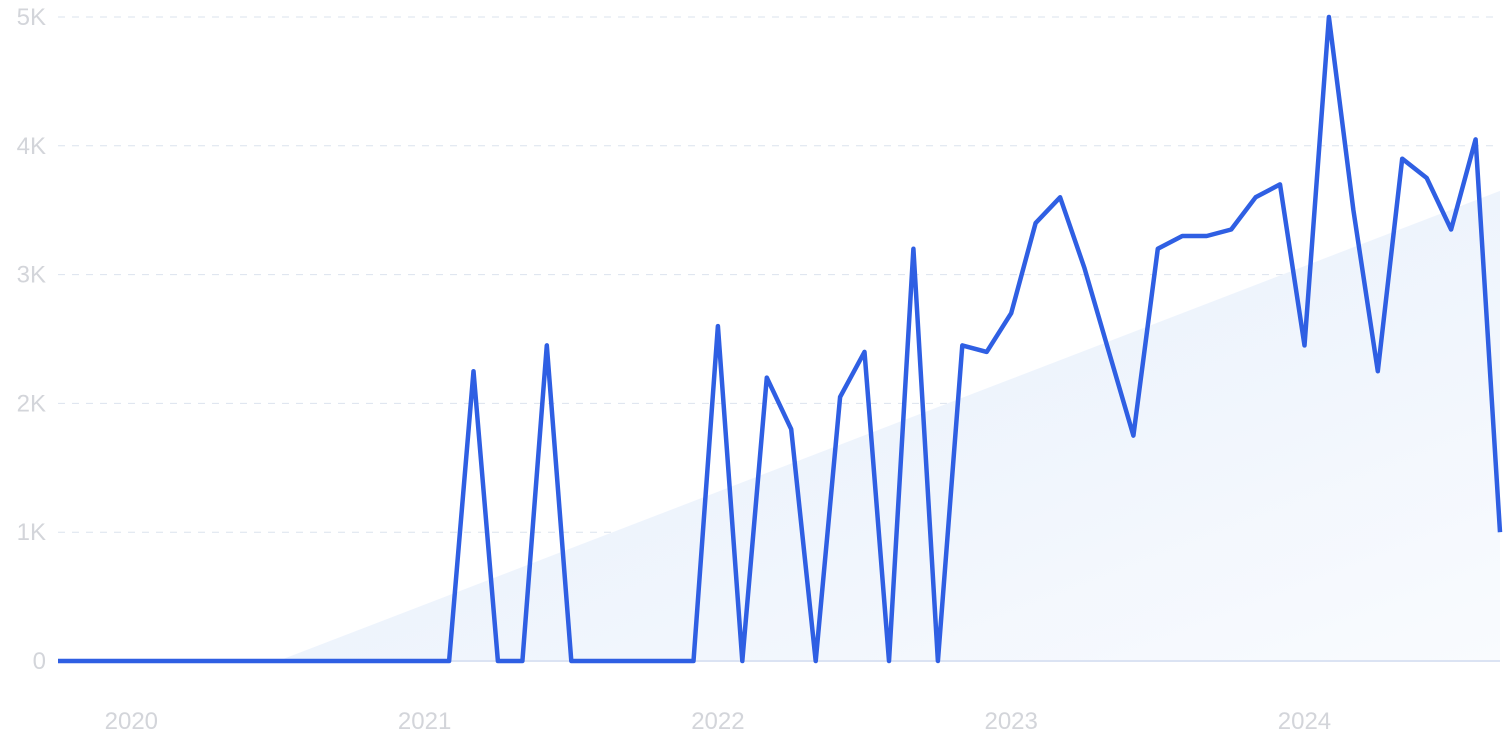 The height and width of the screenshot is (752, 1505). I want to click on y-tick-label: 2K, so click(31, 403).